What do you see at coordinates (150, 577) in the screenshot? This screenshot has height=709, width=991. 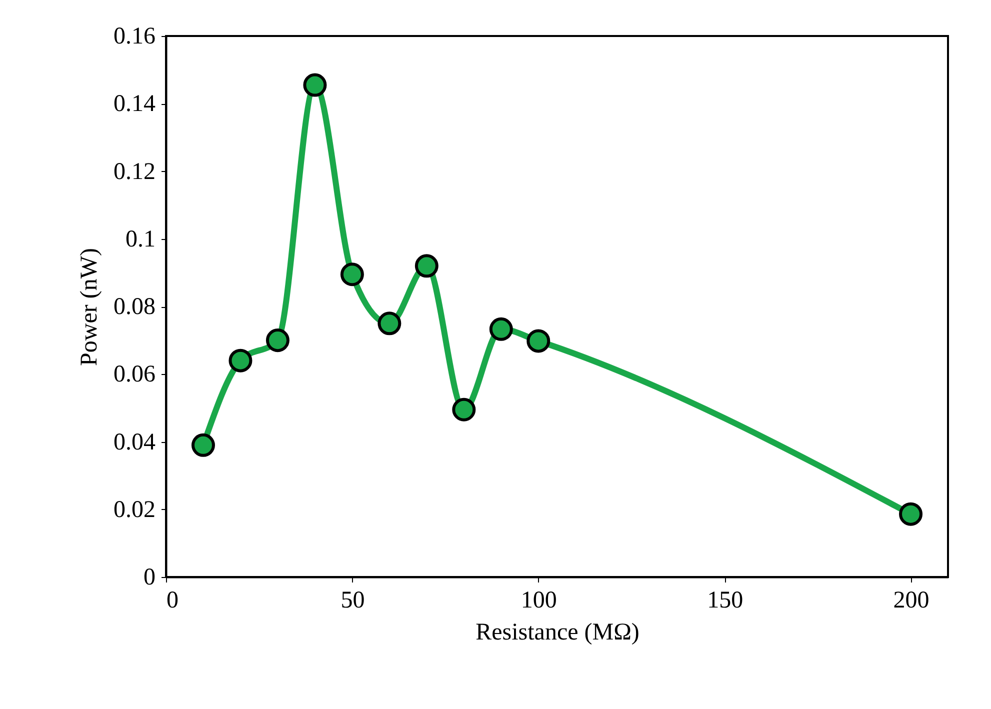 I see `y-tick-label: 0` at bounding box center [150, 577].